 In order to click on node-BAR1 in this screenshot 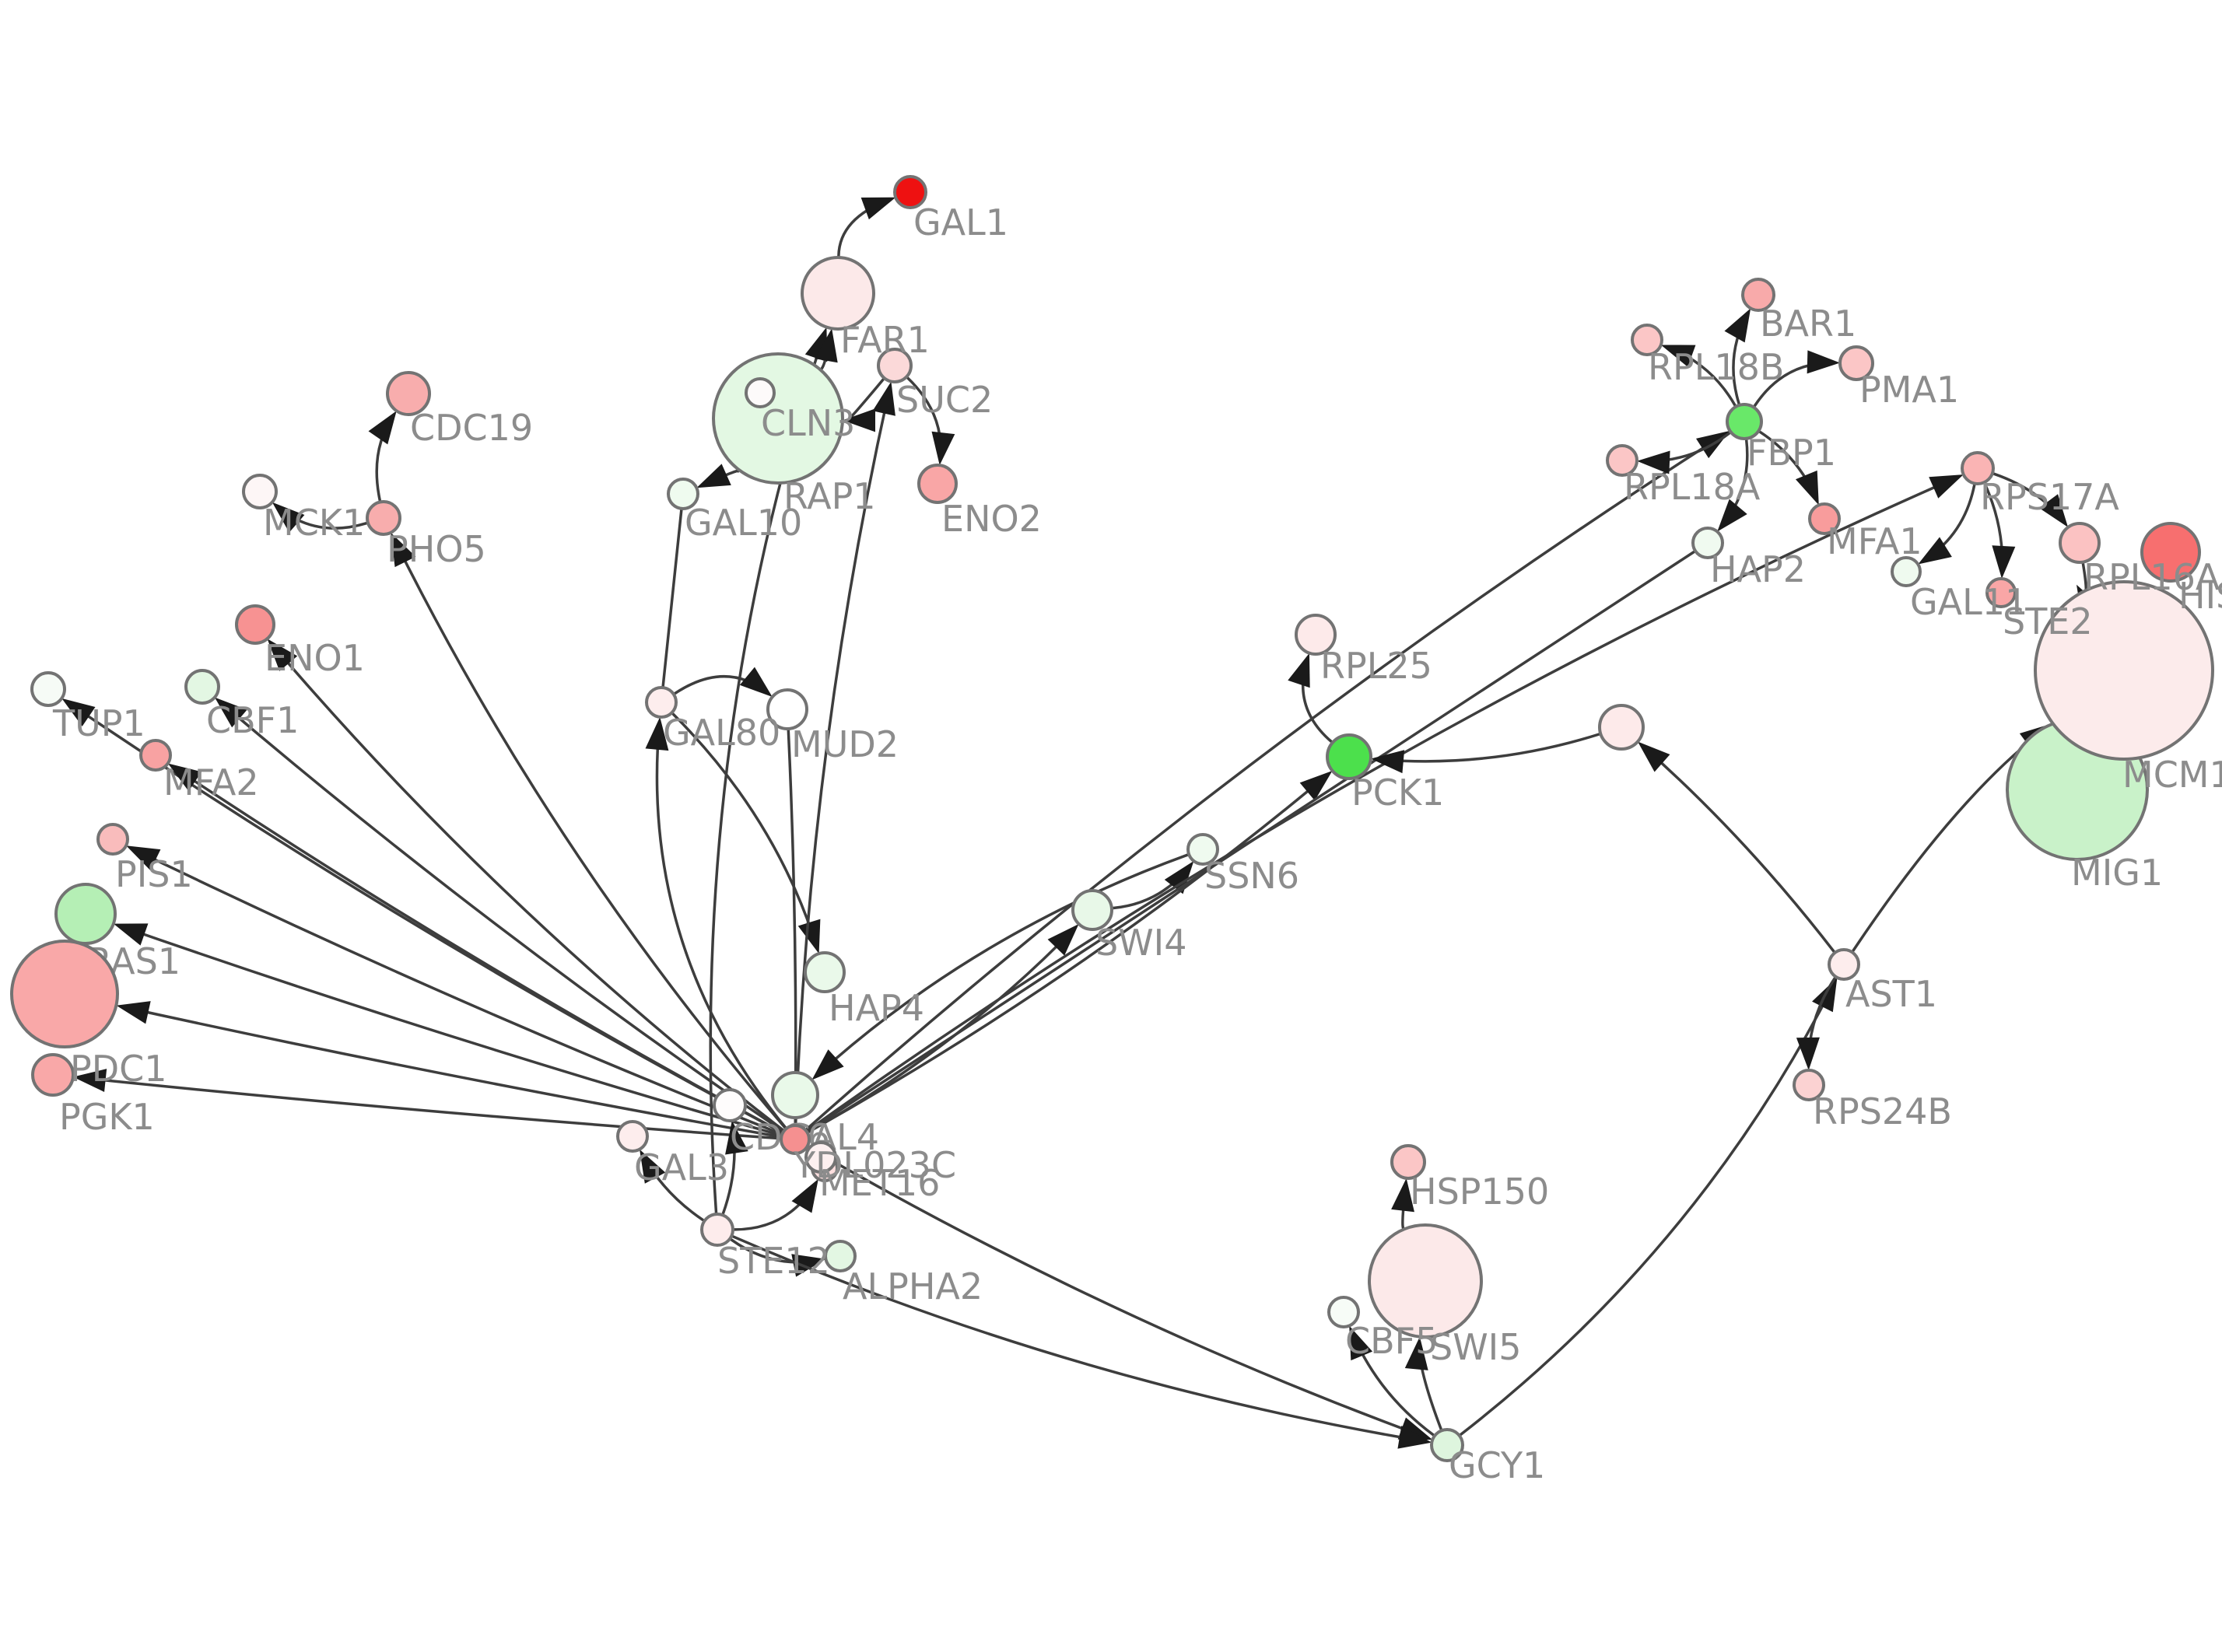, I will do `click(1758, 295)`.